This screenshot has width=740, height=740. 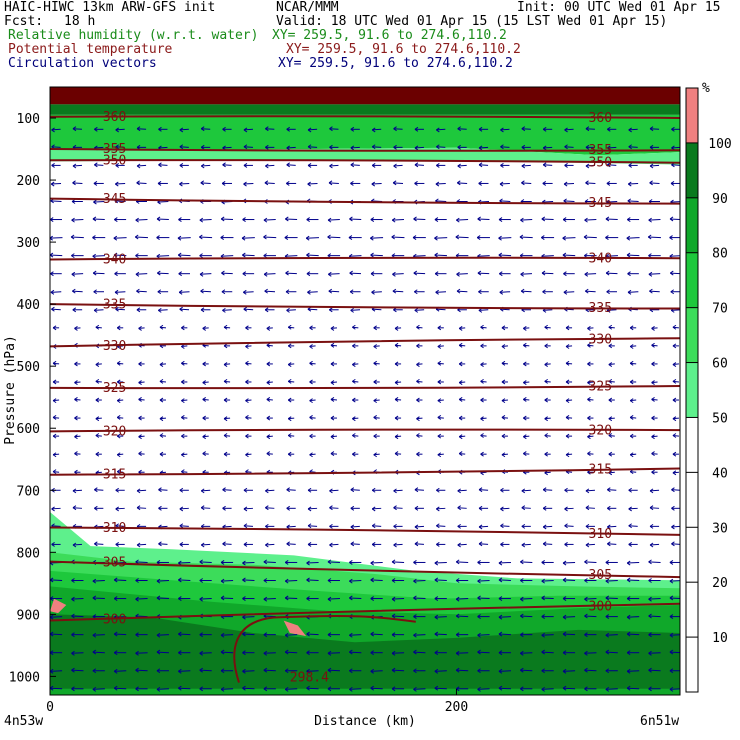 I want to click on theta-contour-label: 350, so click(x=114, y=160).